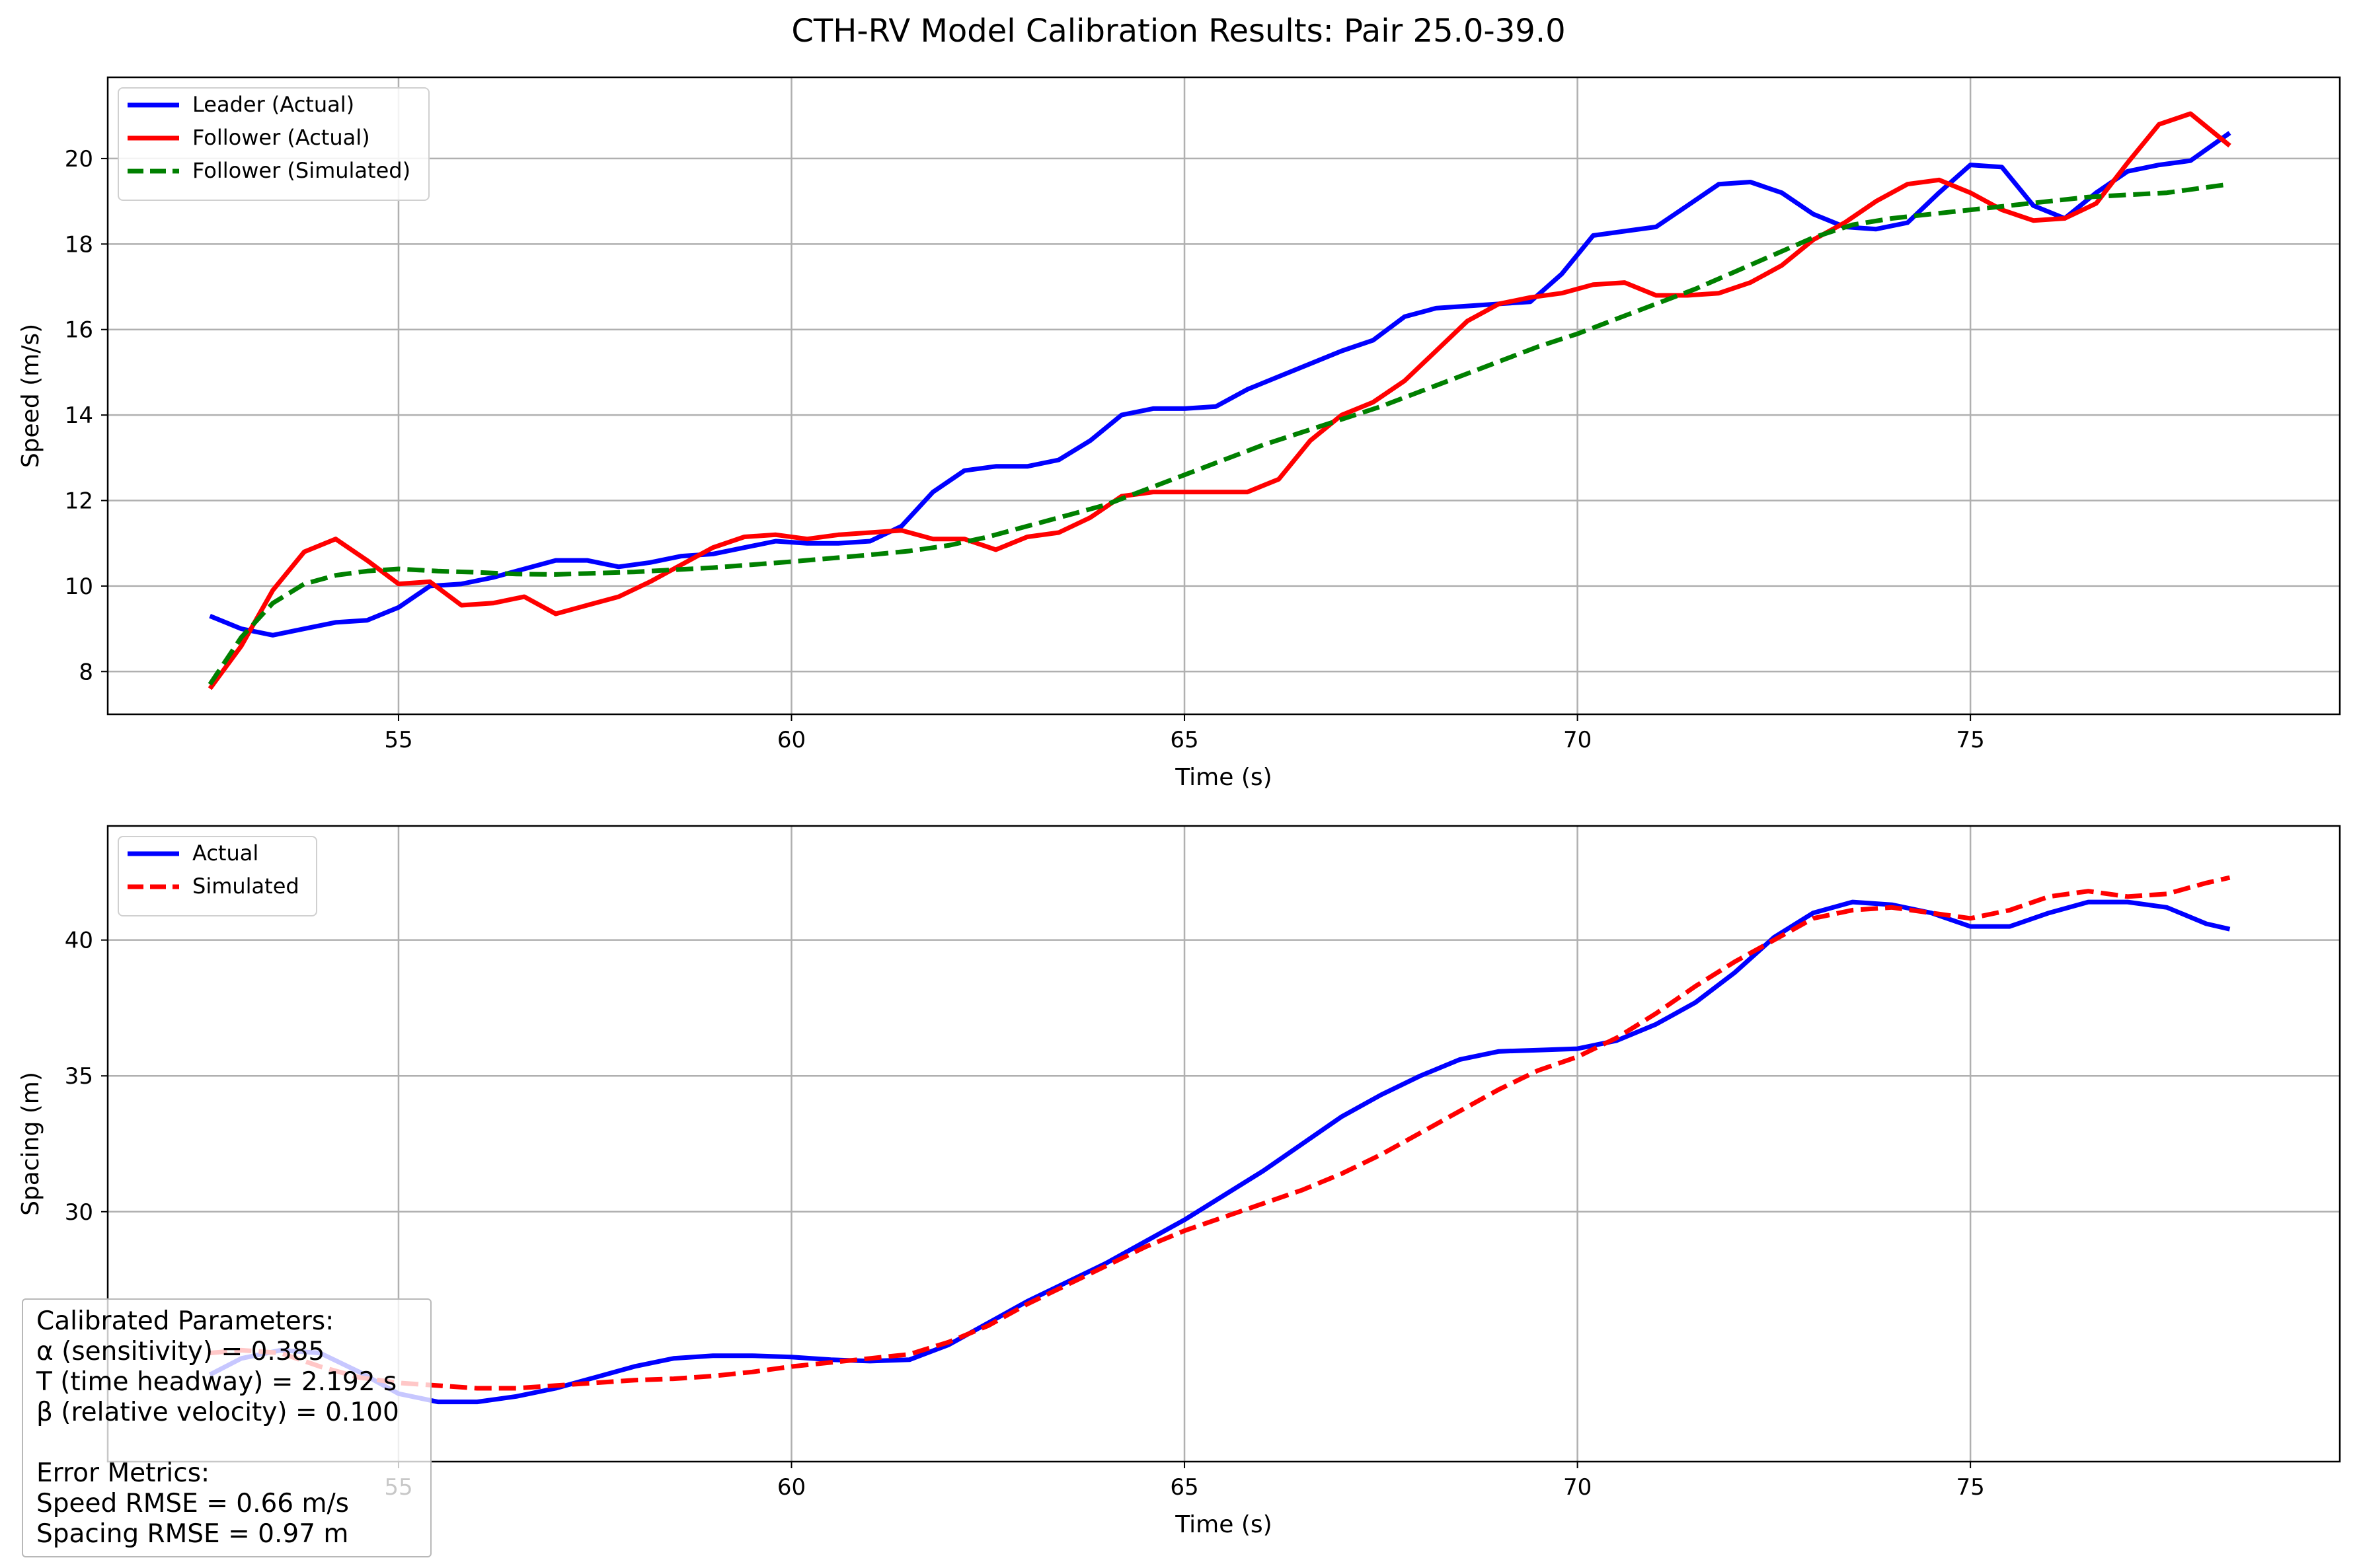 This screenshot has height=1568, width=2357. What do you see at coordinates (79, 587) in the screenshot?
I see `y-tick-label: 10` at bounding box center [79, 587].